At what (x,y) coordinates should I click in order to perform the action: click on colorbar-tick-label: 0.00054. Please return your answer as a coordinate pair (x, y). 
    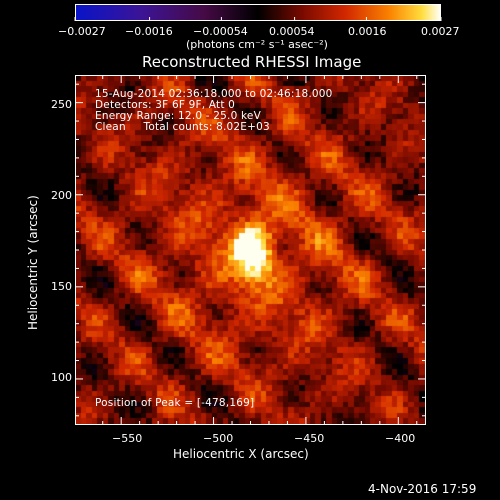
    Looking at the image, I should click on (292, 31).